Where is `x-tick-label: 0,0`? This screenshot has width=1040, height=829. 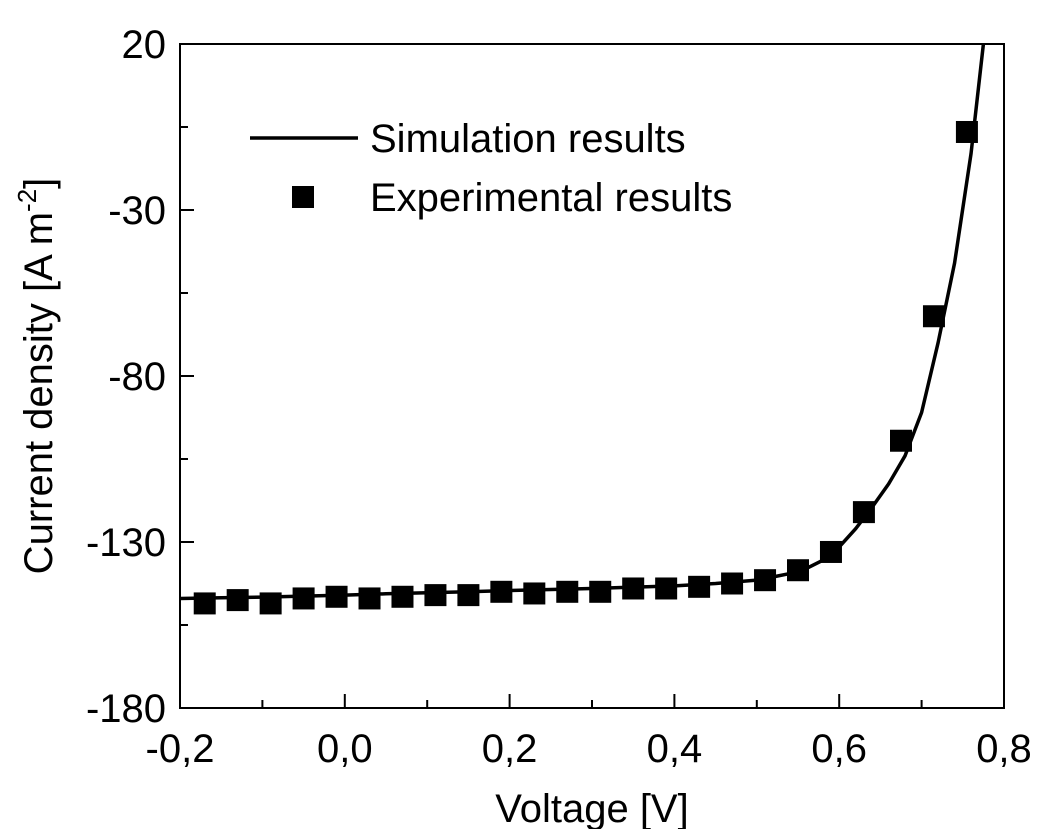
x-tick-label: 0,0 is located at coordinates (345, 749).